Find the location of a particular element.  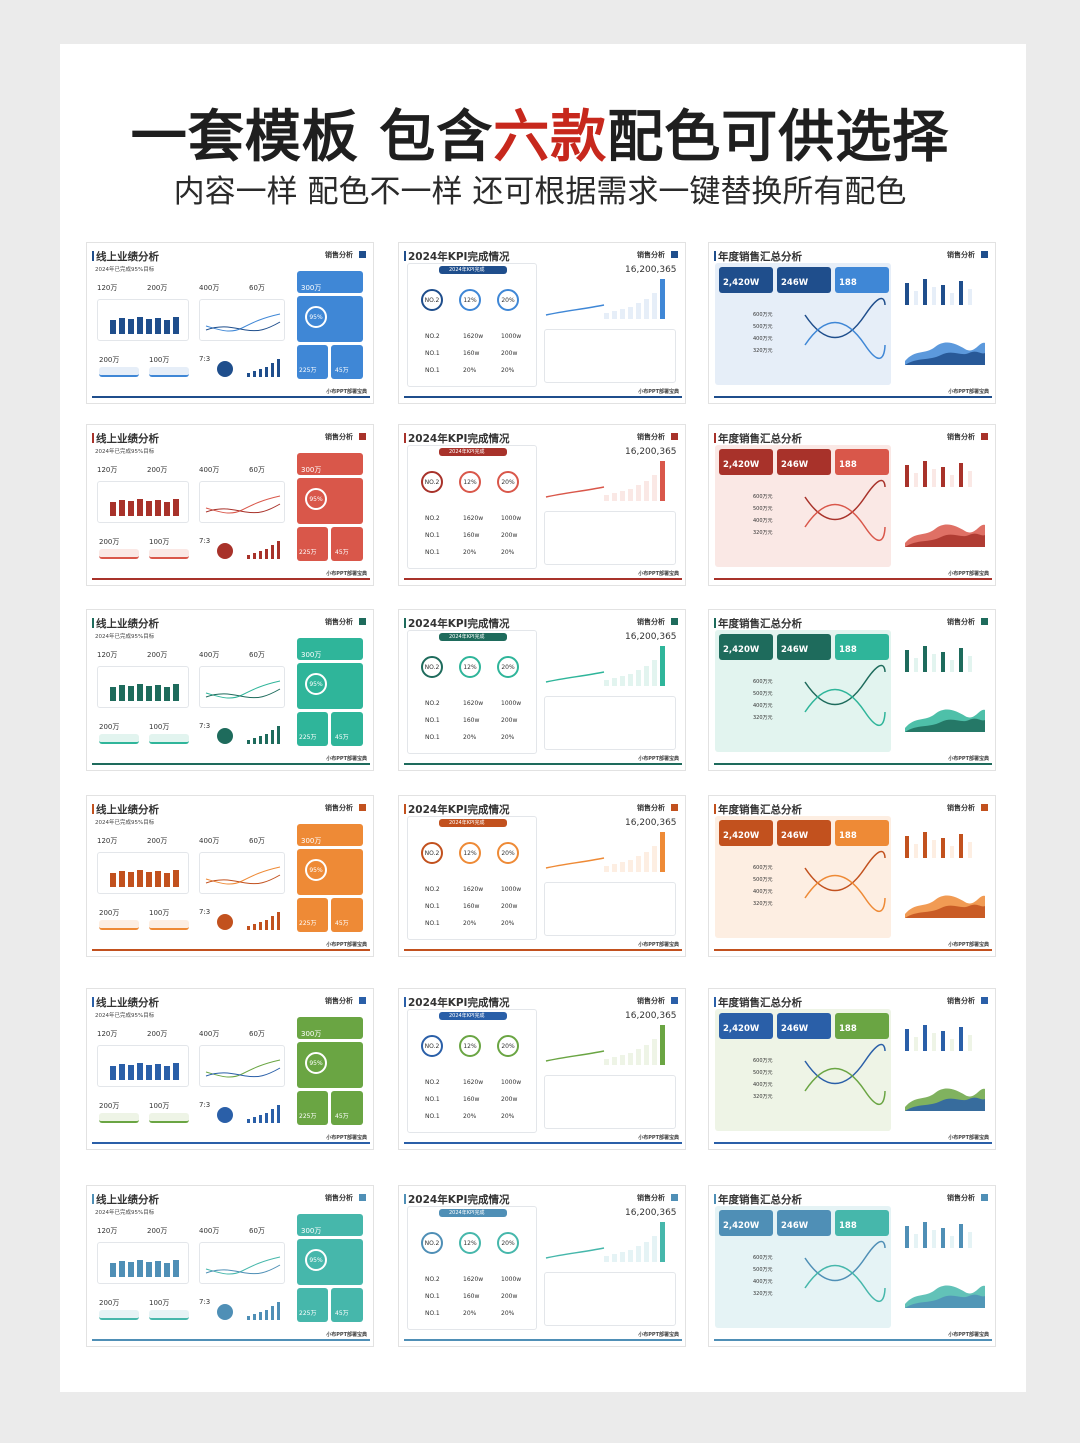

product-list-item: 600万元 is located at coordinates (763, 682).